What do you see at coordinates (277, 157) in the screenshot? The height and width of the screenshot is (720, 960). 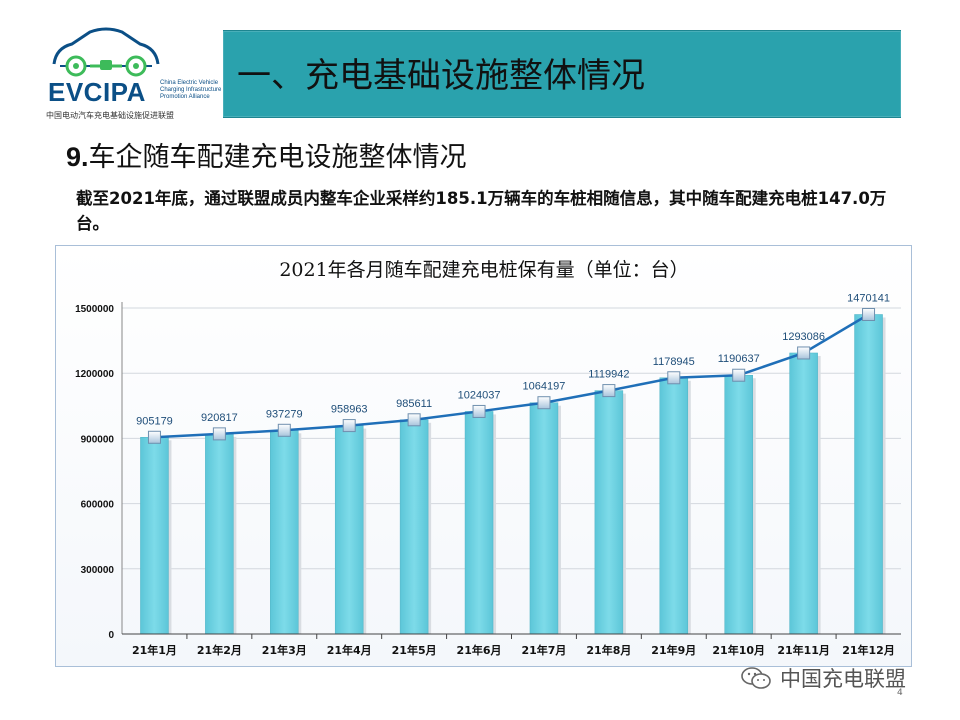 I see `subtitle-text: 车企随车配建充电设施整体情况` at bounding box center [277, 157].